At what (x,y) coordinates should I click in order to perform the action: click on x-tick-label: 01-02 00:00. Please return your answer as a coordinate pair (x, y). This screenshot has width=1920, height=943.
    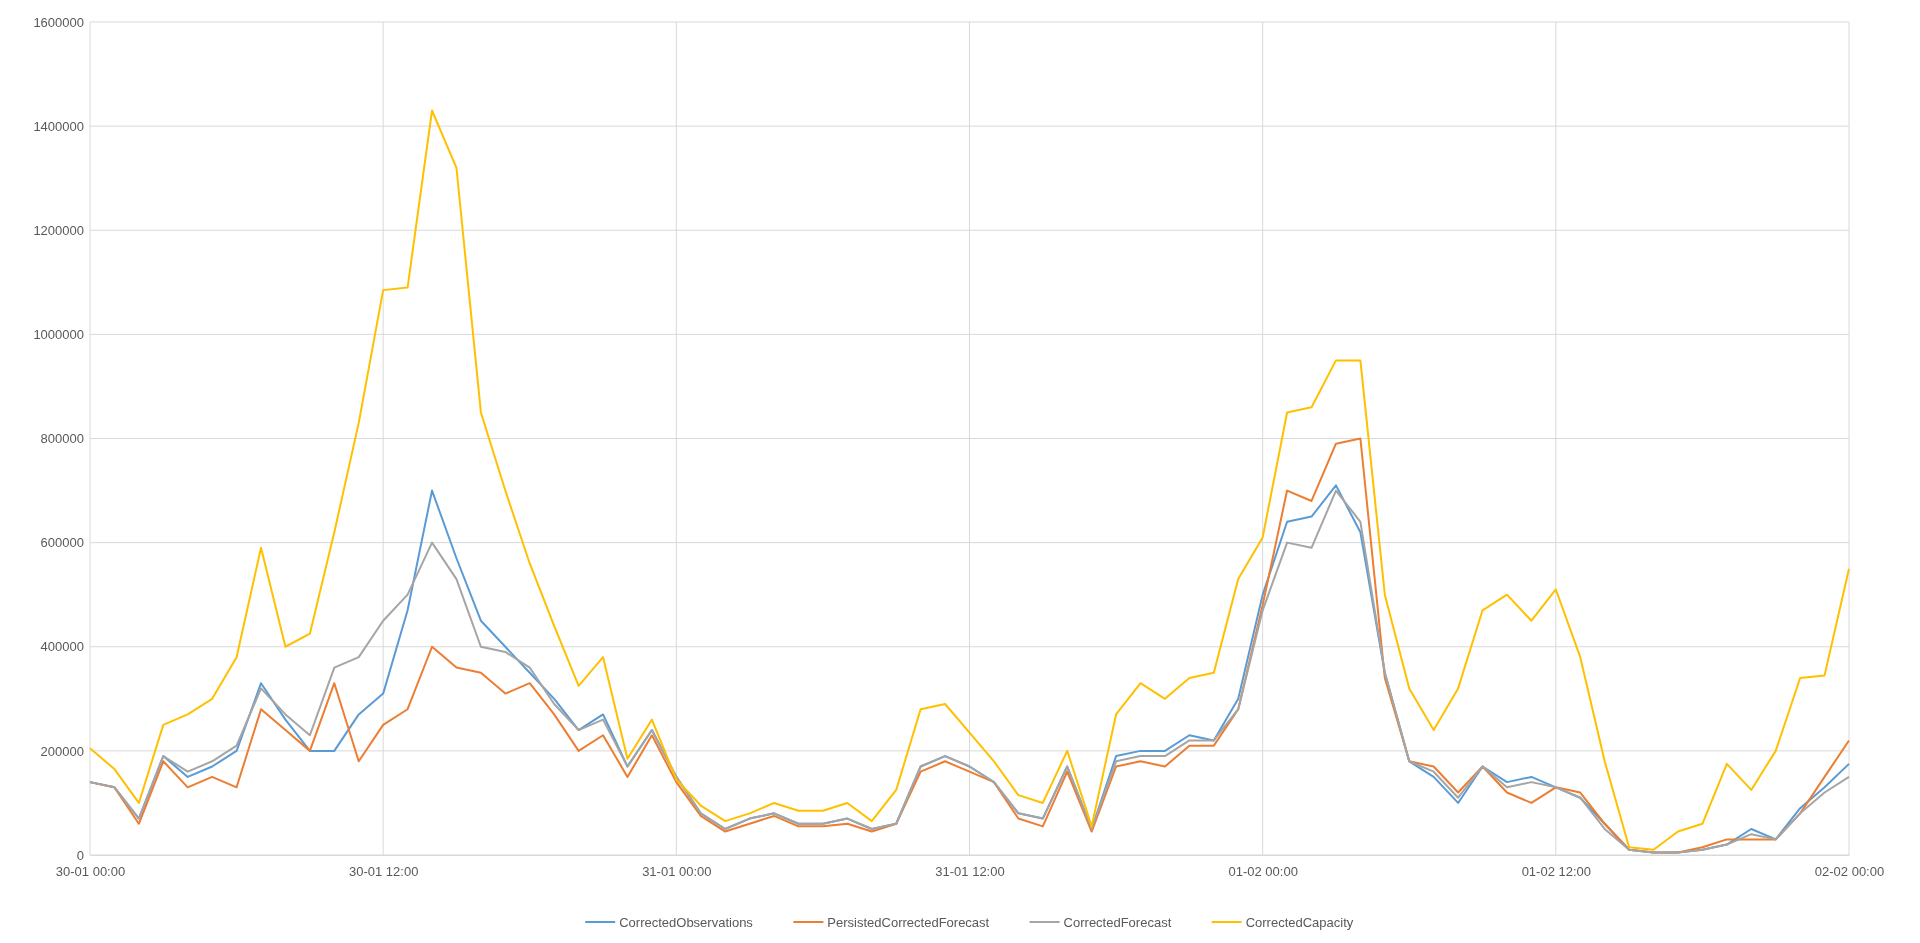
    Looking at the image, I should click on (1263, 872).